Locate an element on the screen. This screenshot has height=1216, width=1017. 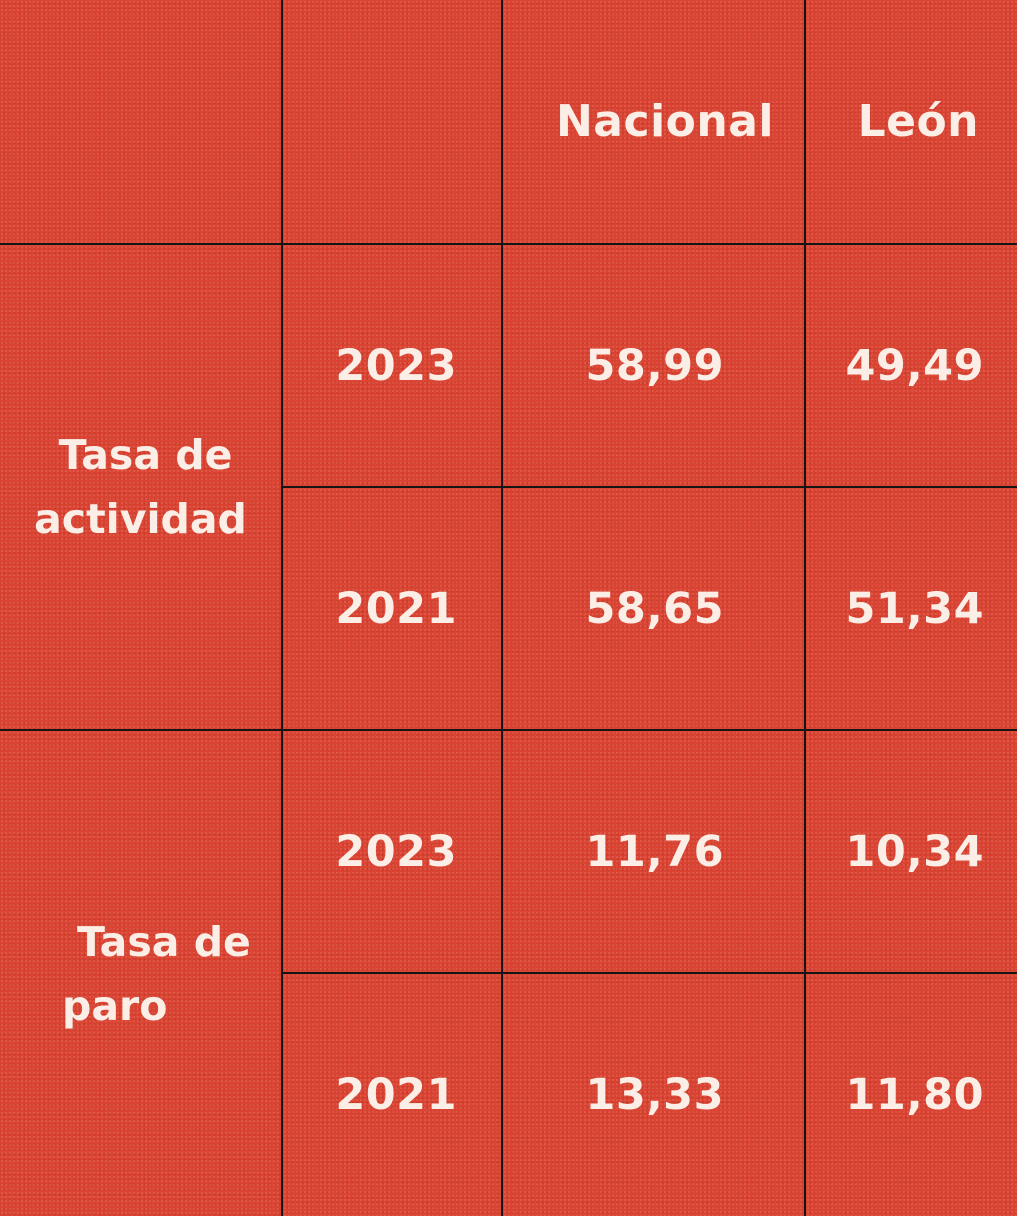
table-cell-leon: 11,80 is located at coordinates (911, 1095).